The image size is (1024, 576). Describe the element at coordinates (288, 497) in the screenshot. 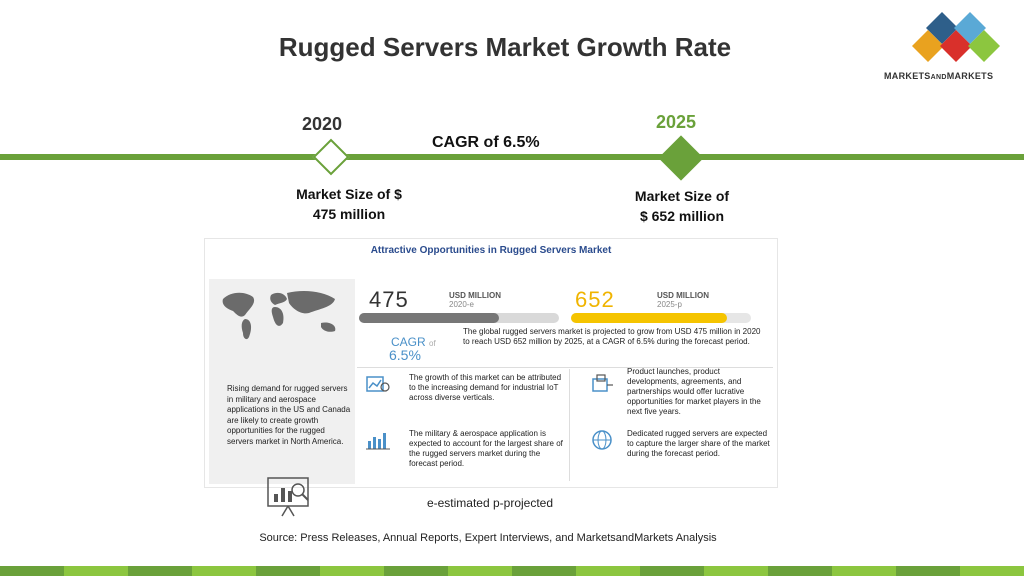

I see `presentation-chart-icon` at that location.